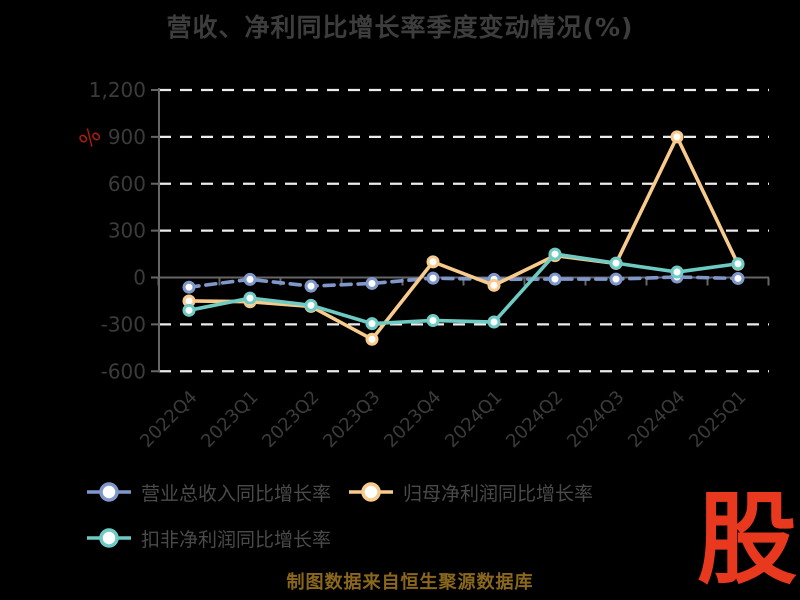  Describe the element at coordinates (677, 272) in the screenshot. I see `data-point-2-2024Q4` at that location.